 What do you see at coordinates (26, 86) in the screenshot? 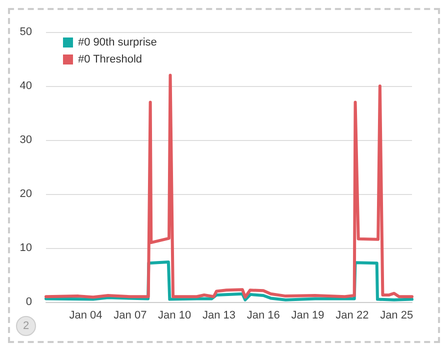
I see `y-tick-label: 40` at bounding box center [26, 86].